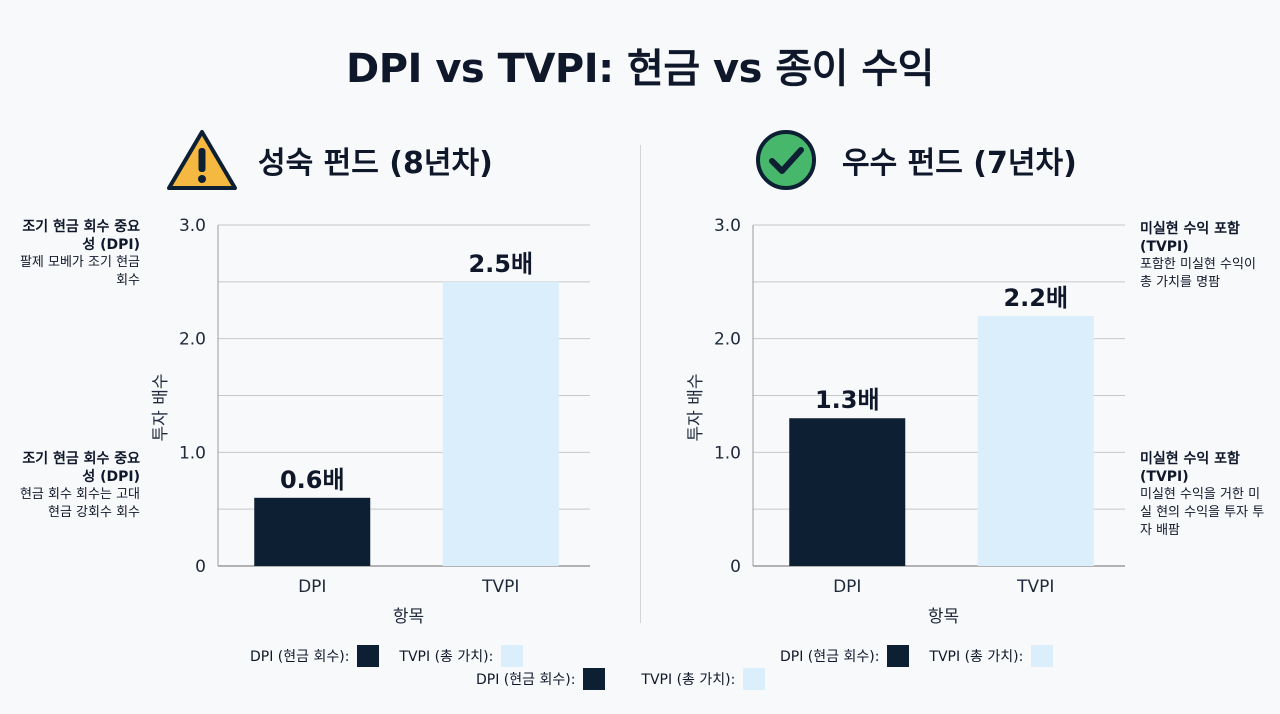 The height and width of the screenshot is (714, 1280). What do you see at coordinates (500, 264) in the screenshot?
I see `data-label-tvpi: 2.5배` at bounding box center [500, 264].